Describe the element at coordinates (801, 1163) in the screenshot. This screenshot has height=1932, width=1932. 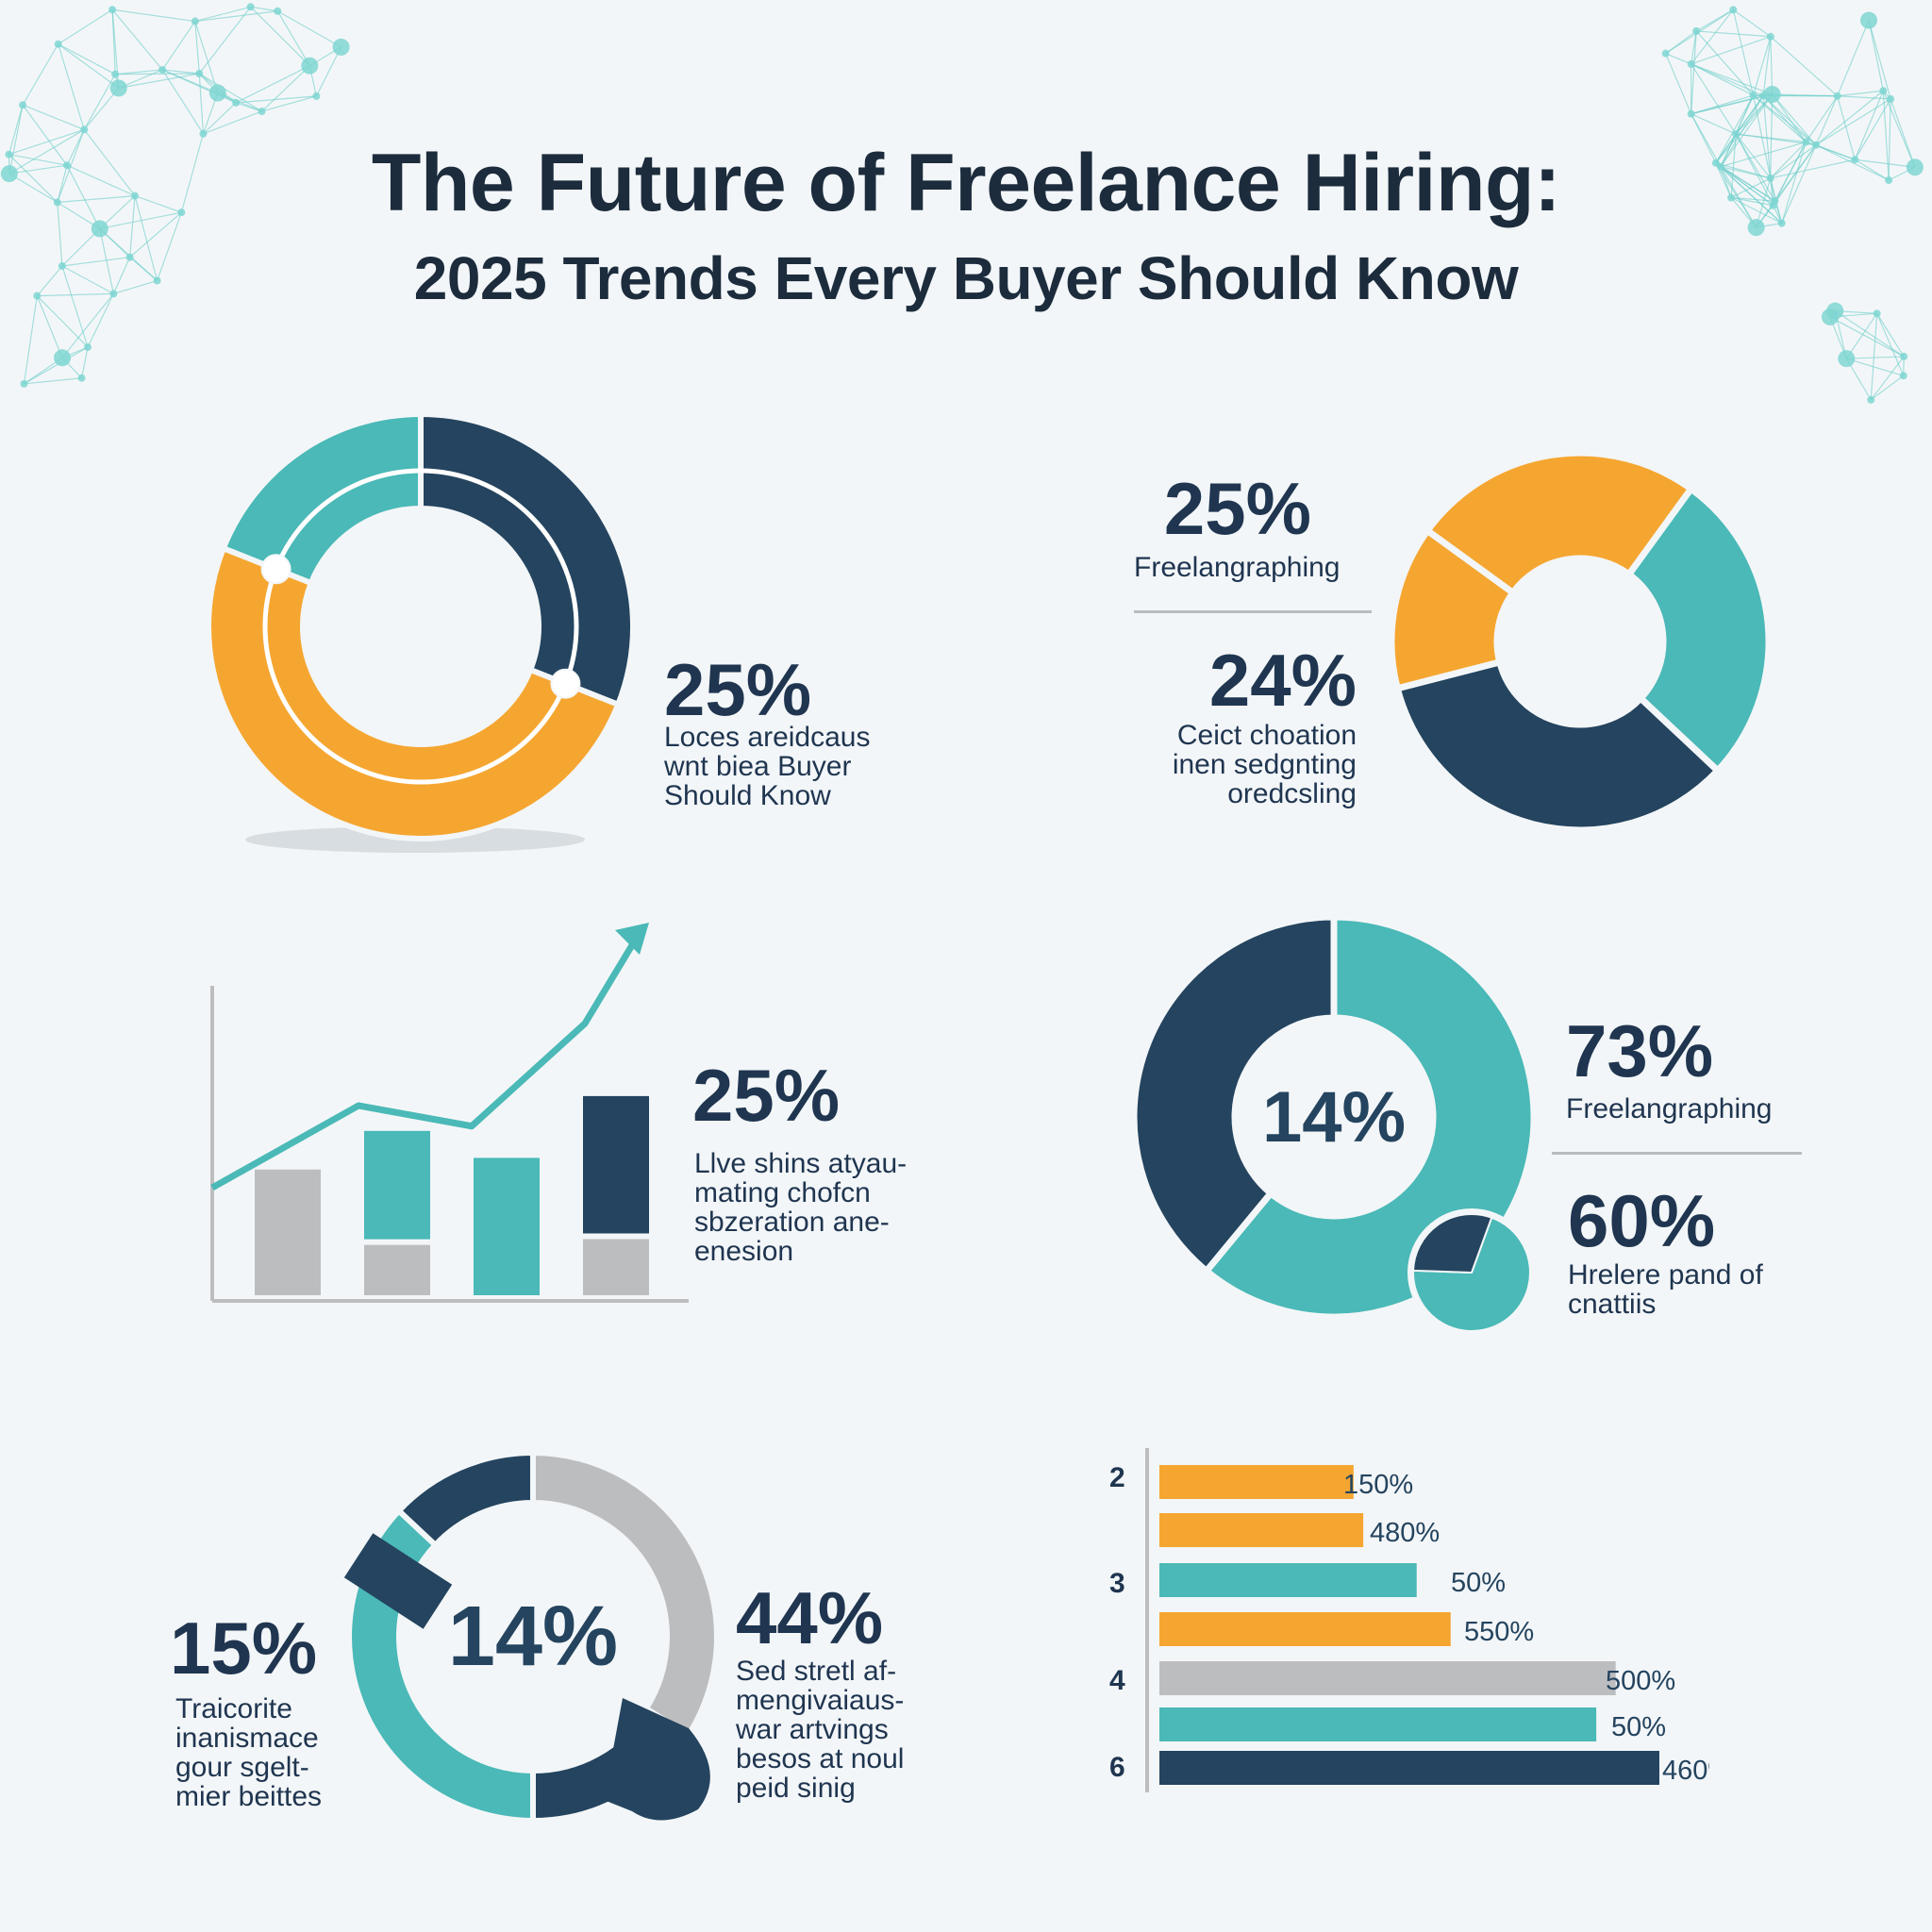
I see `caption-line: Llve shins atyau-` at that location.